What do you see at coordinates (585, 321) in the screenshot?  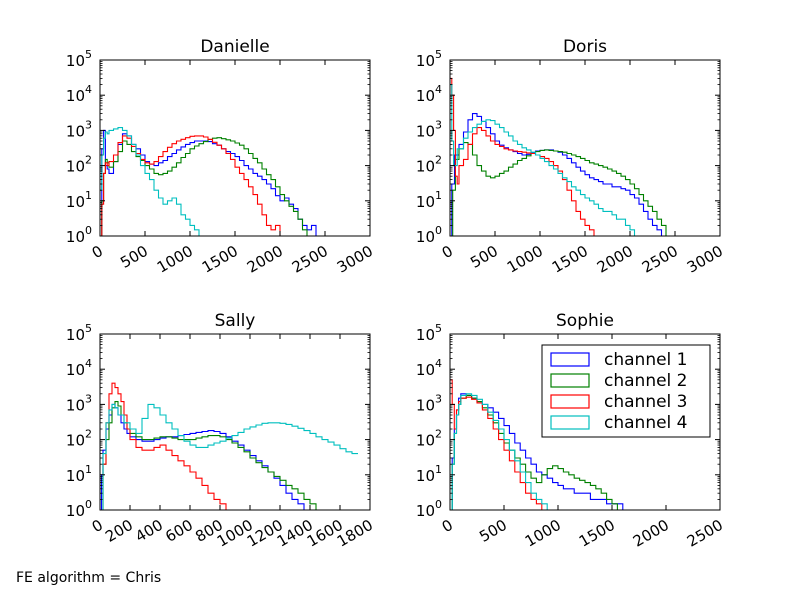 I see `subplot-title: Sophie` at bounding box center [585, 321].